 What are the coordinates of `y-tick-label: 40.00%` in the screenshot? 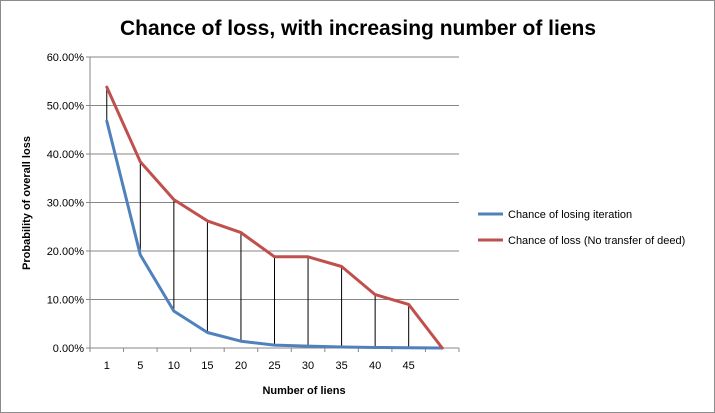 It's located at (66, 155).